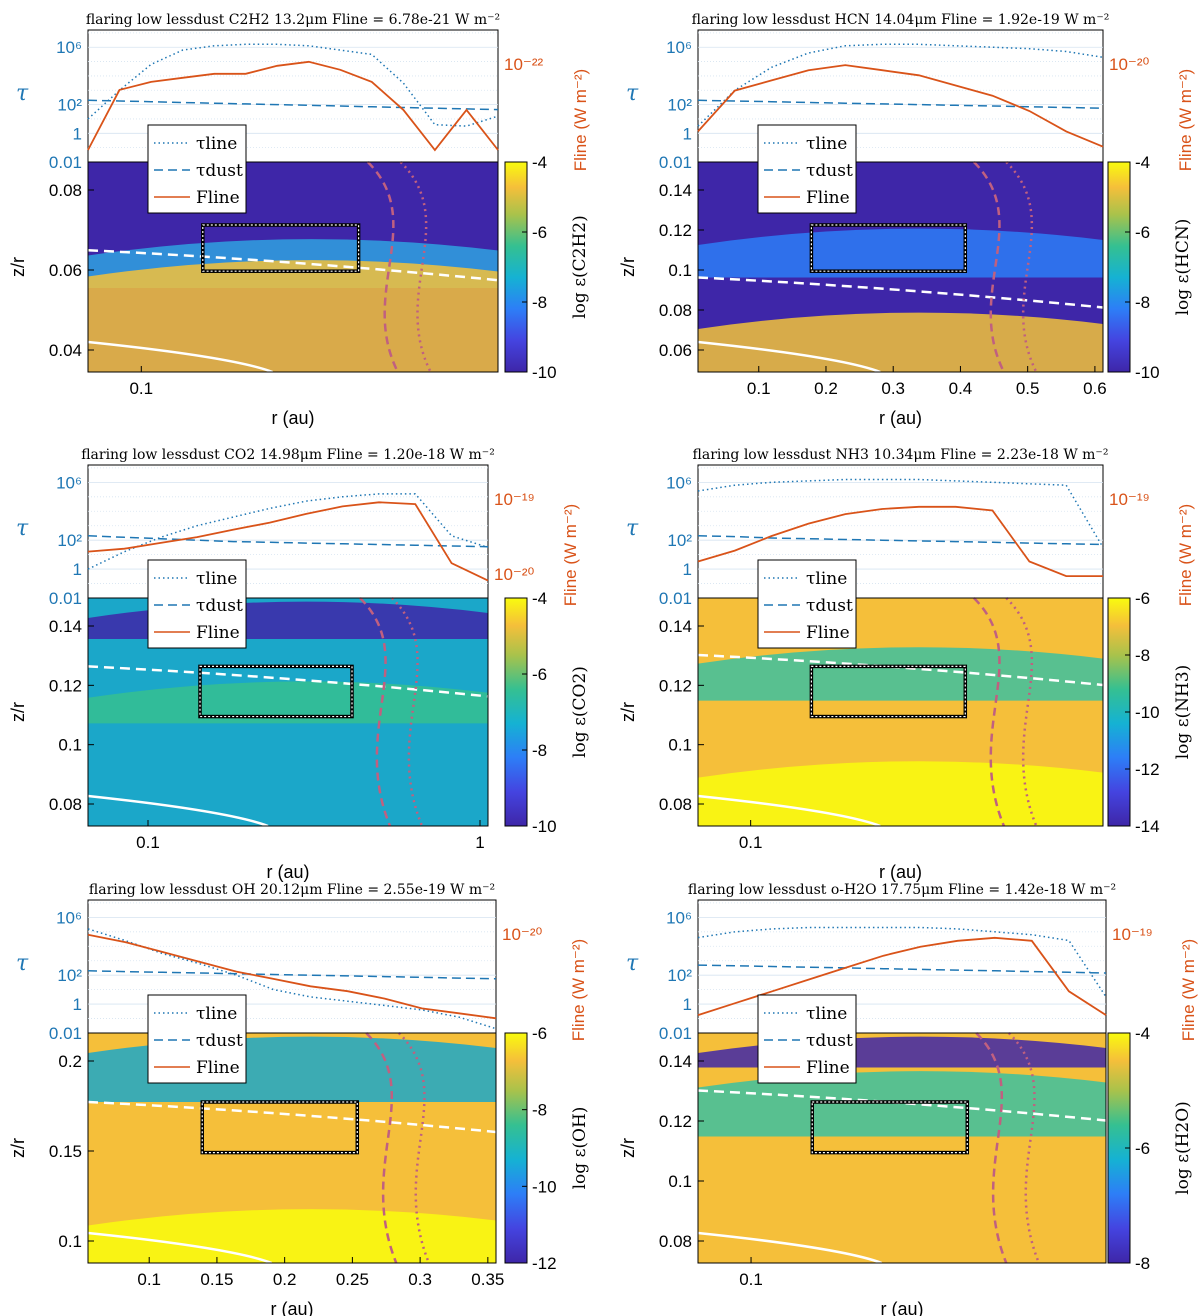 This screenshot has width=1200, height=1316. Describe the element at coordinates (1147, 826) in the screenshot. I see `colorbar-tick-label: -14` at that location.